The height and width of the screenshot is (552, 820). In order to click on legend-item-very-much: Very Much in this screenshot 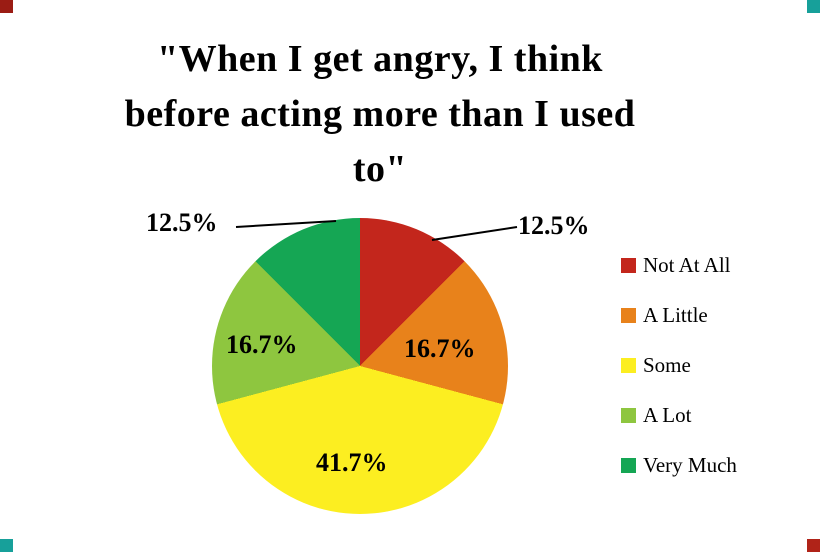, I will do `click(679, 465)`.